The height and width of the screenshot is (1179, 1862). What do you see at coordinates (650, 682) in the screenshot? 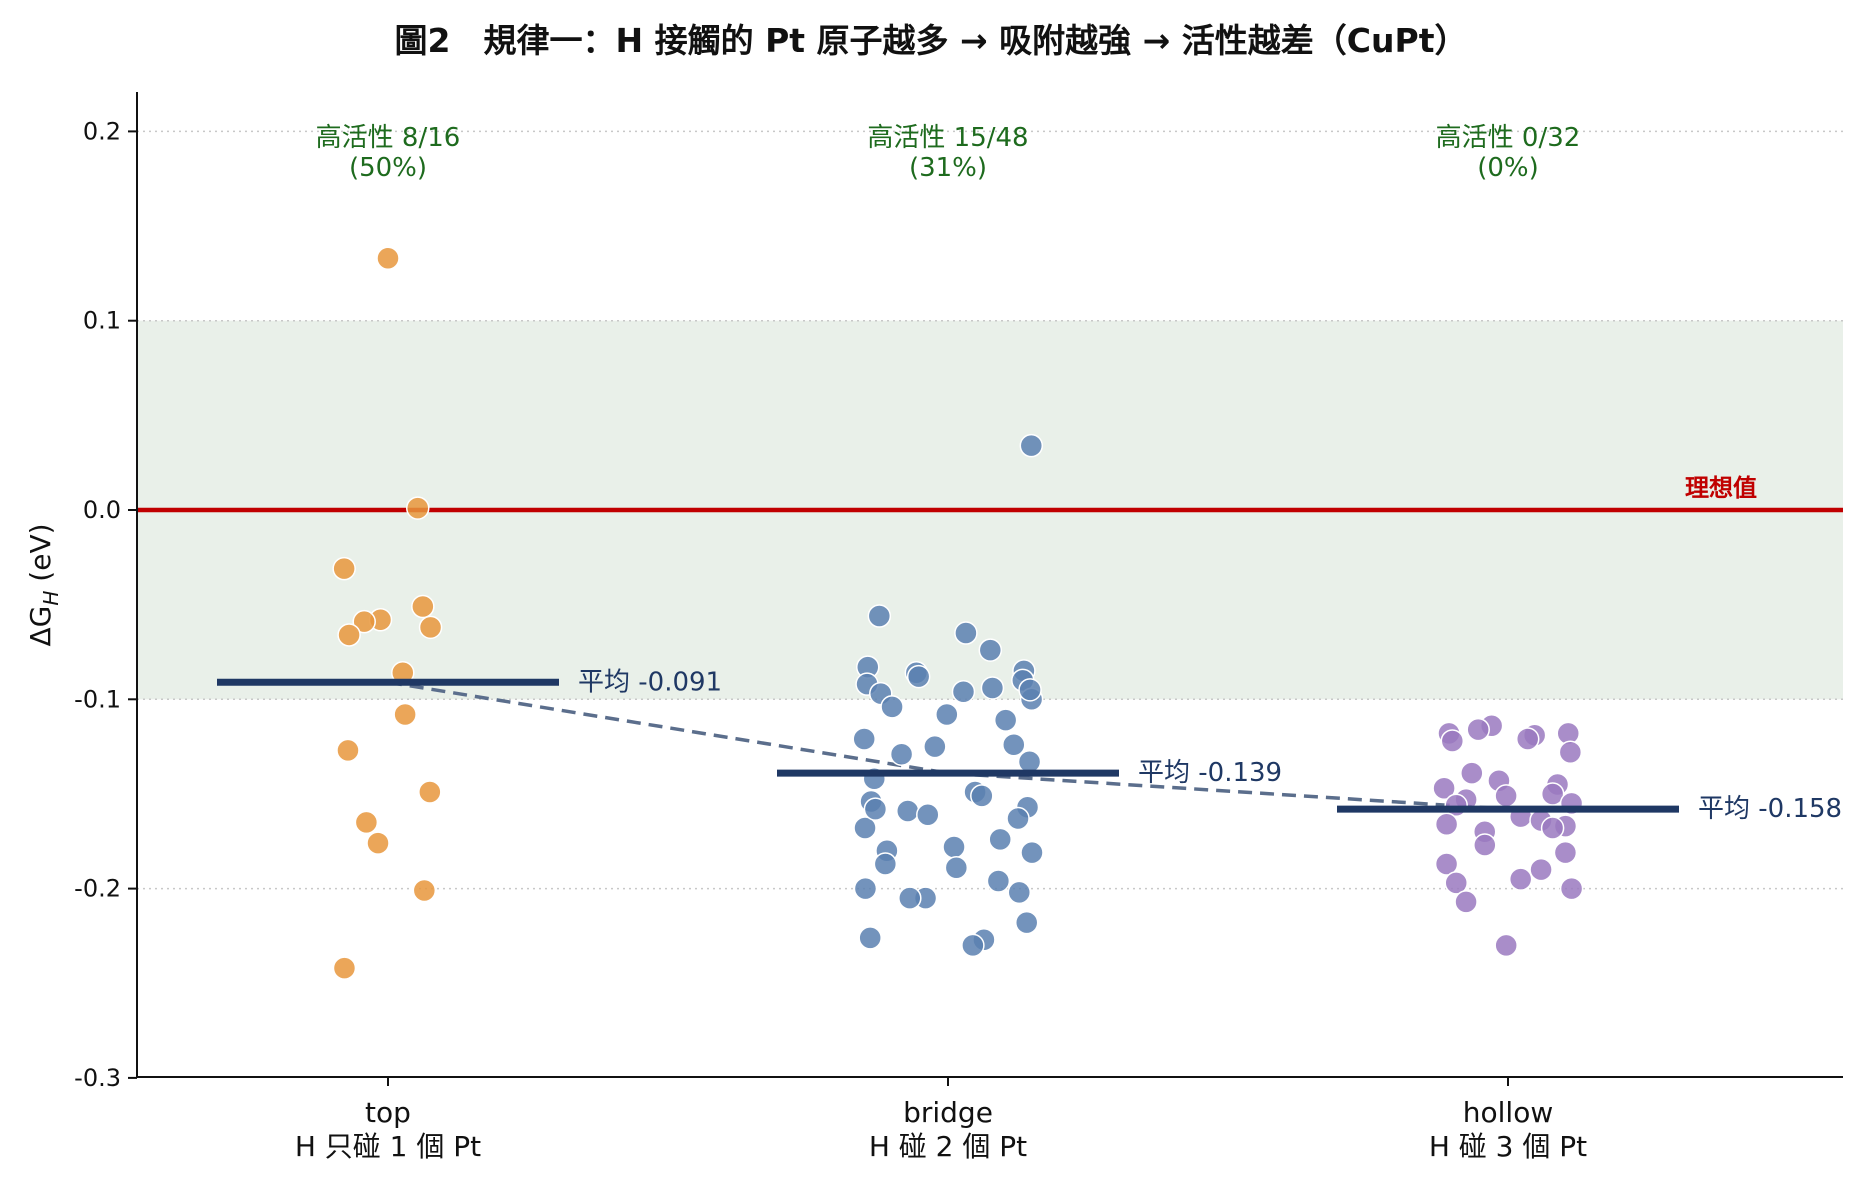
I see `mean-label-top: 平均 -0.091` at bounding box center [650, 682].